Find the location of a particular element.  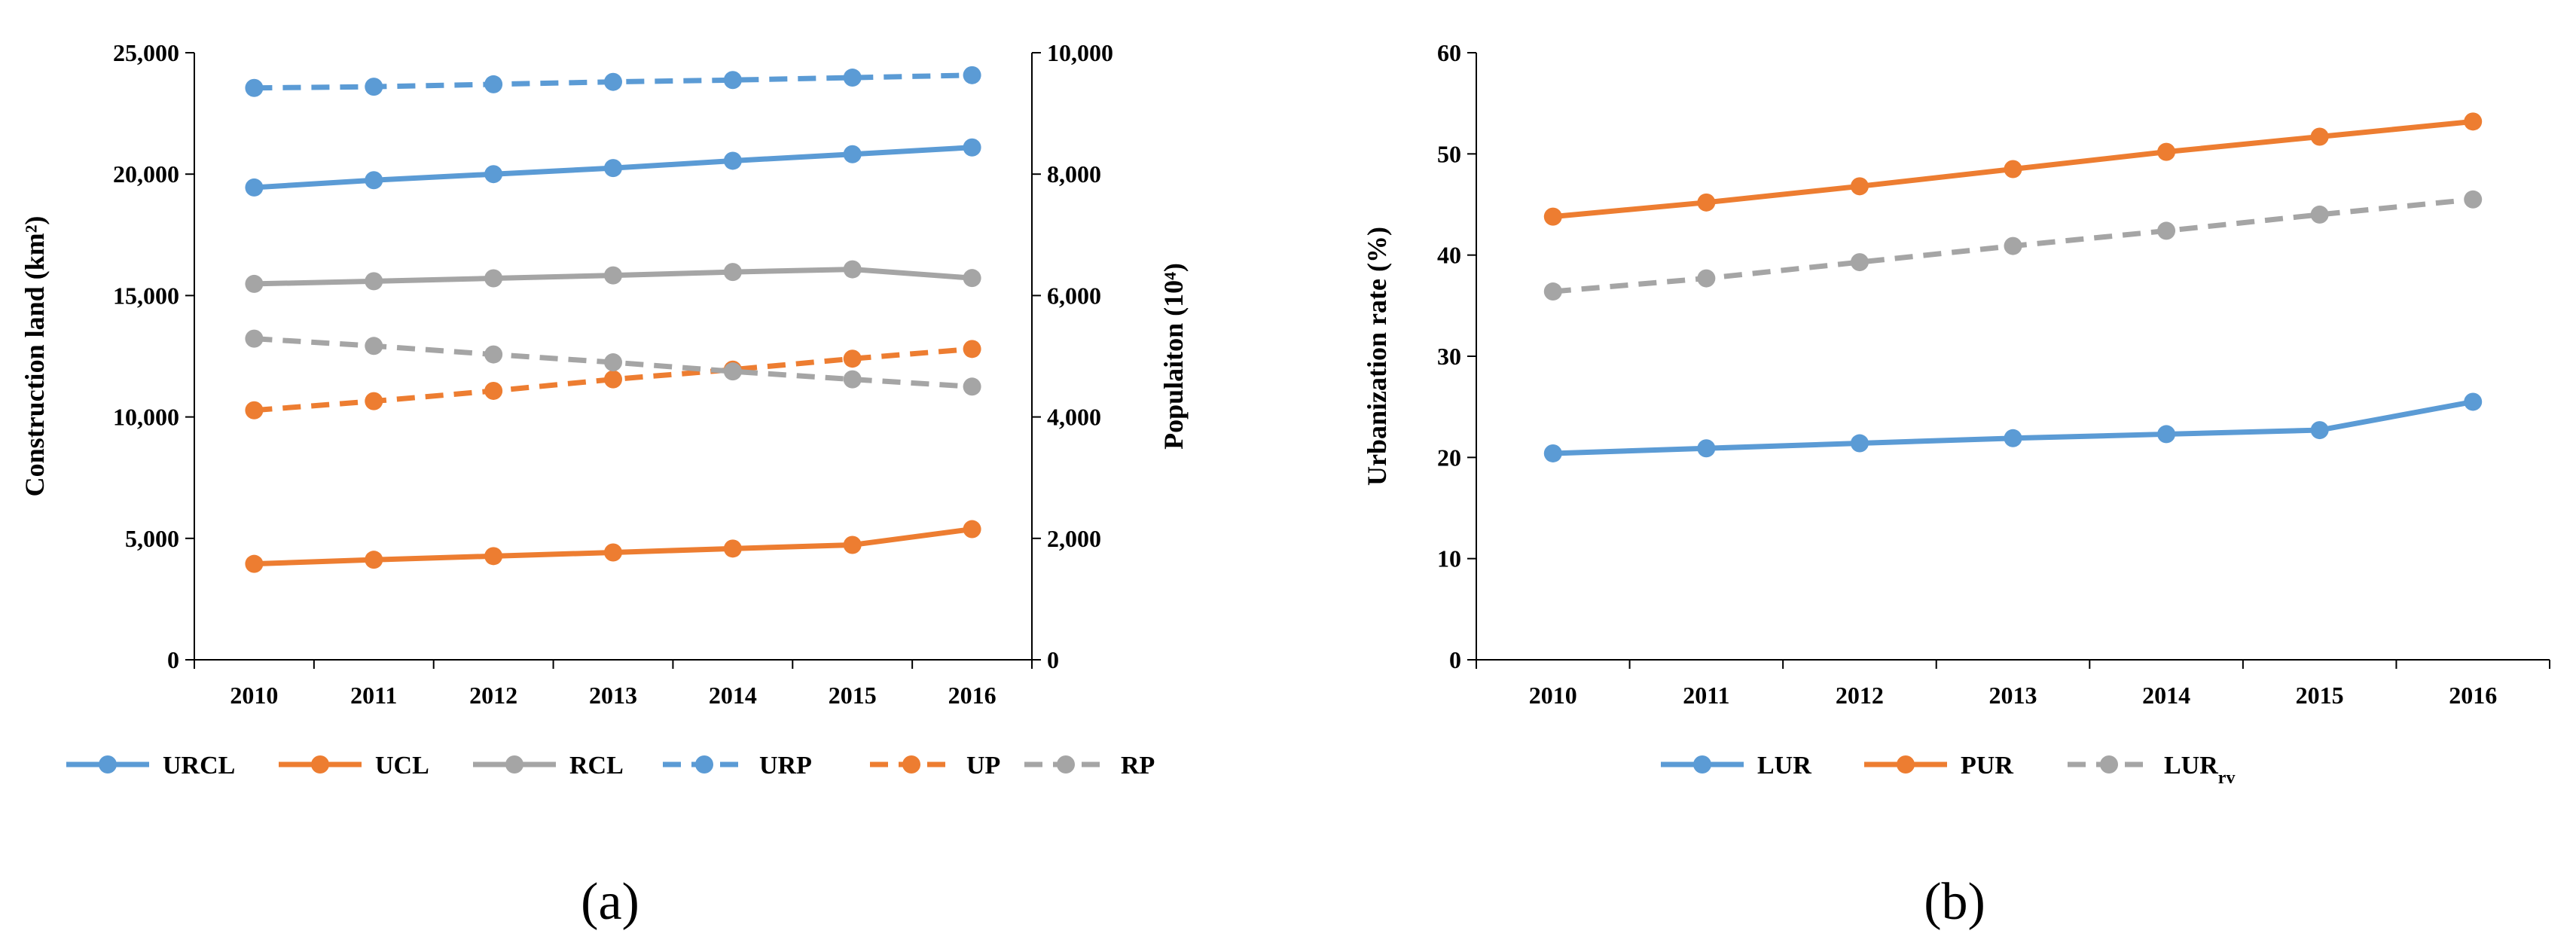

legend-marker-lurrv is located at coordinates (2109, 764).